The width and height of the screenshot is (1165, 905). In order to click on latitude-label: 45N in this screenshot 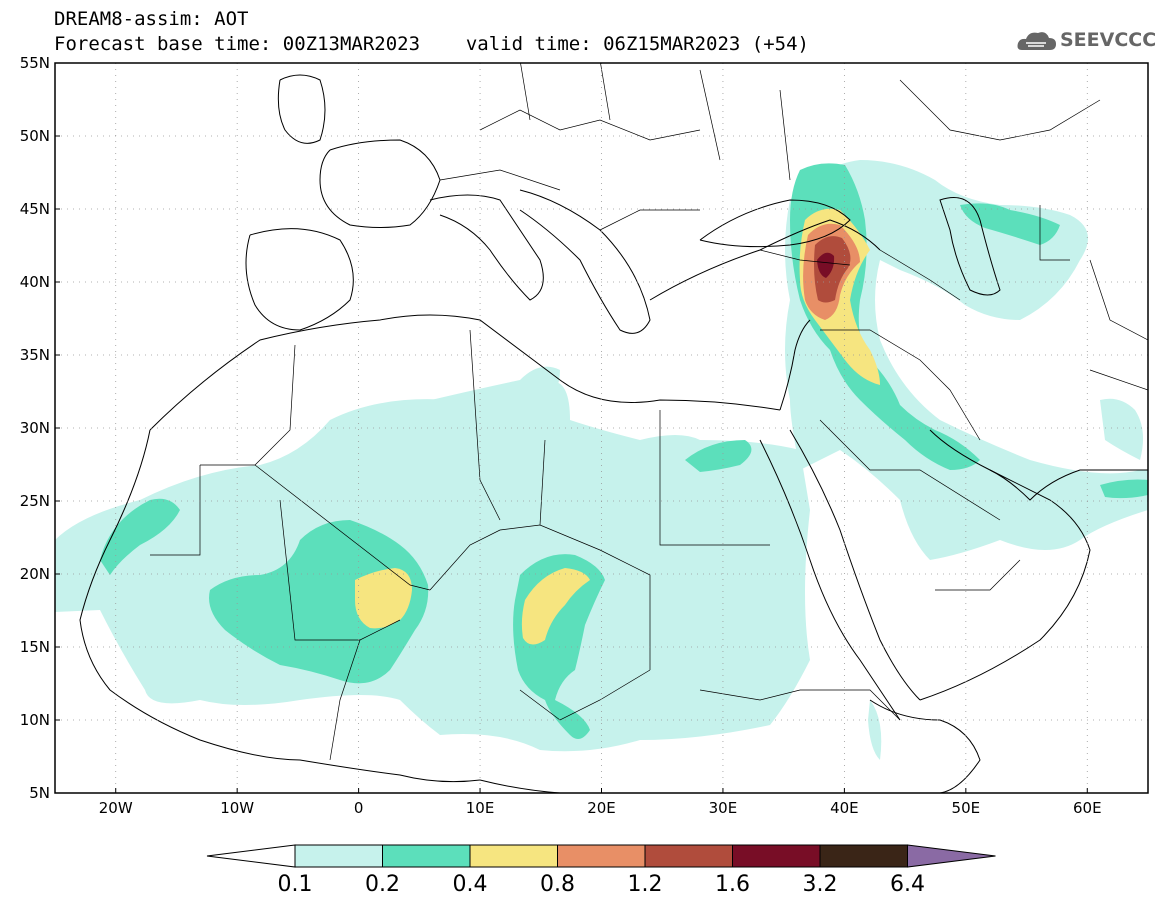, I will do `click(35, 209)`.